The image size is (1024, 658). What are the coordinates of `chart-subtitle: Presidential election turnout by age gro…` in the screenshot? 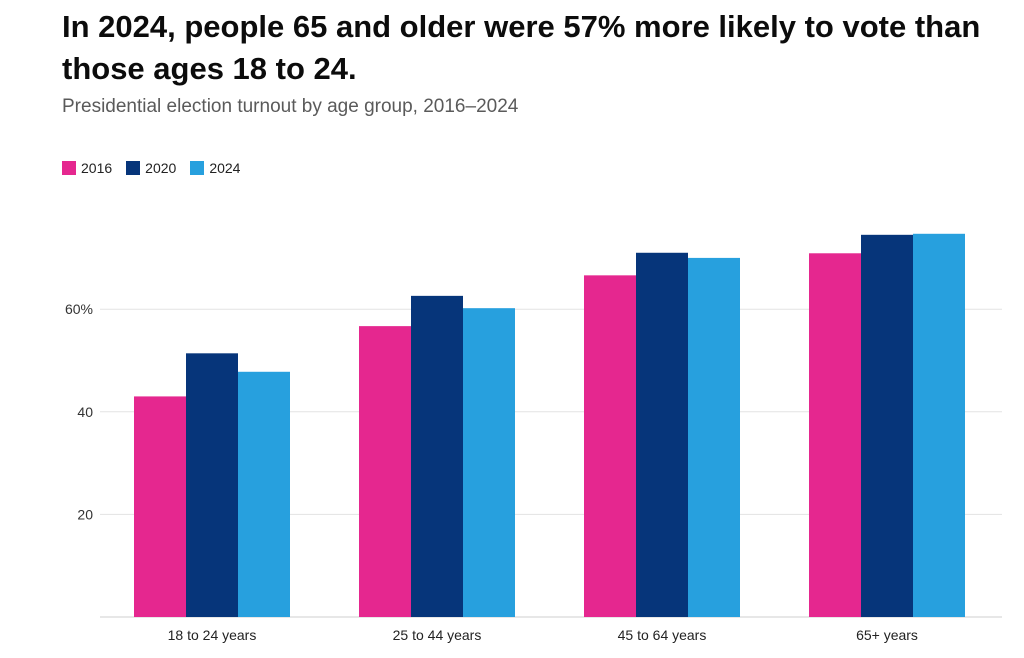 It's located at (290, 106).